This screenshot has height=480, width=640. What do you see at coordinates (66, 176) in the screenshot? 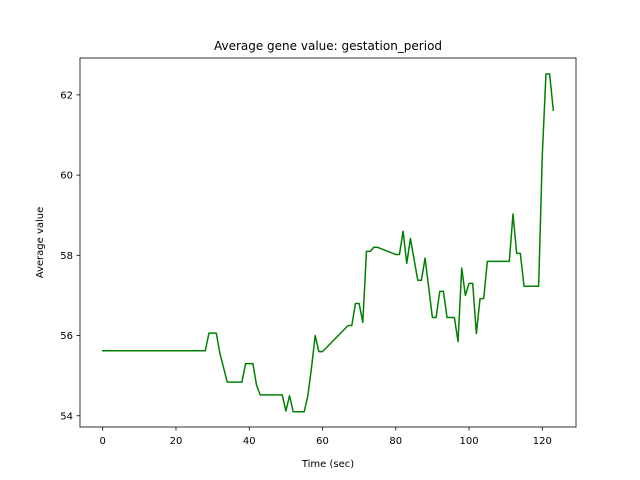
I see `y-tick-label: 60` at bounding box center [66, 176].